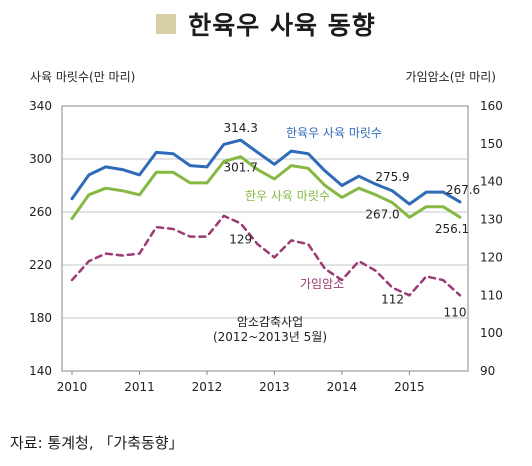 The image size is (532, 466). I want to click on x-tick-label: 2013, so click(274, 387).